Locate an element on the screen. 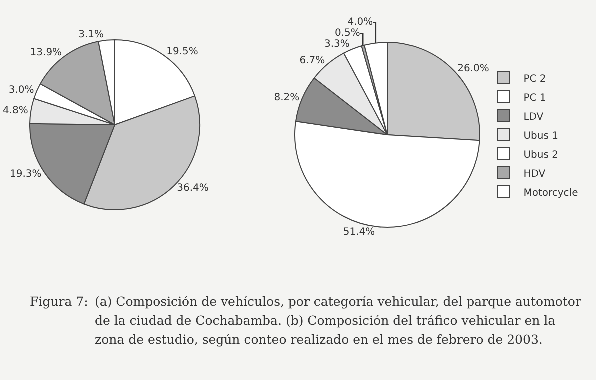  data-label: 51.4% is located at coordinates (359, 232).